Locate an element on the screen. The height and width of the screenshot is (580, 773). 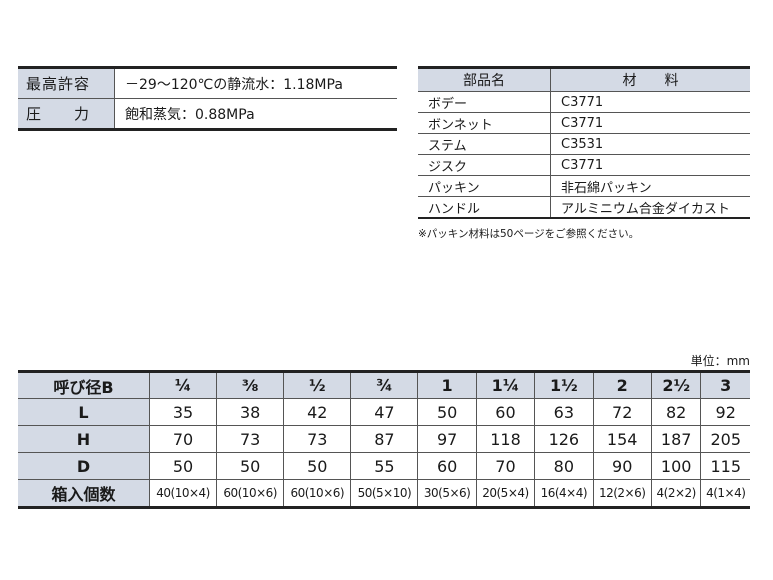
size-column-header: 1¼ is located at coordinates (506, 385).